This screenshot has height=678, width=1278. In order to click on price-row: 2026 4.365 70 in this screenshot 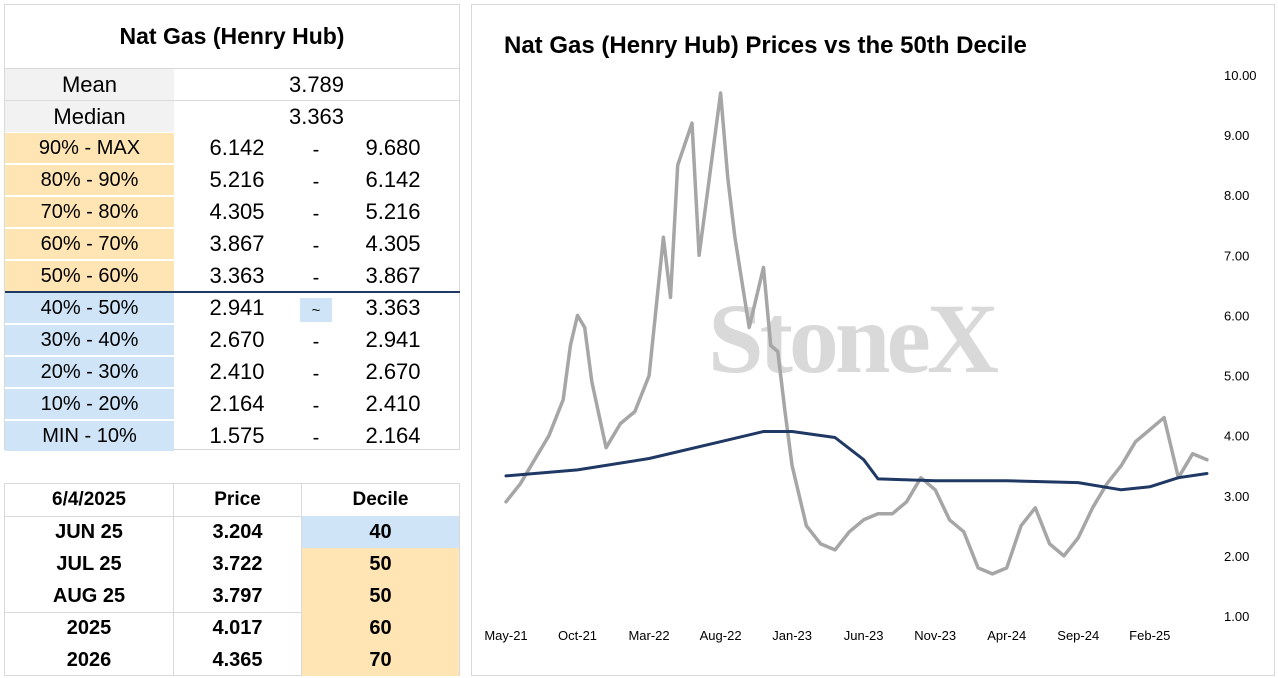, I will do `click(232, 660)`.